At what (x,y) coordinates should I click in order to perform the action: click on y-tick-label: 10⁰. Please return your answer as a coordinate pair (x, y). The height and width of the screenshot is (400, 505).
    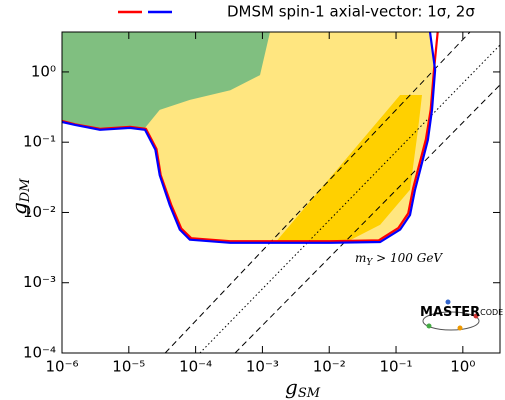
    Looking at the image, I should click on (43, 71).